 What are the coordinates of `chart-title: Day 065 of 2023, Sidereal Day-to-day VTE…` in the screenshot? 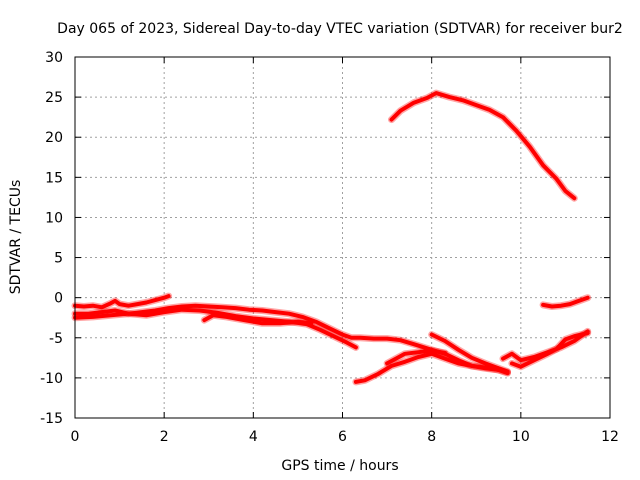 It's located at (340, 29).